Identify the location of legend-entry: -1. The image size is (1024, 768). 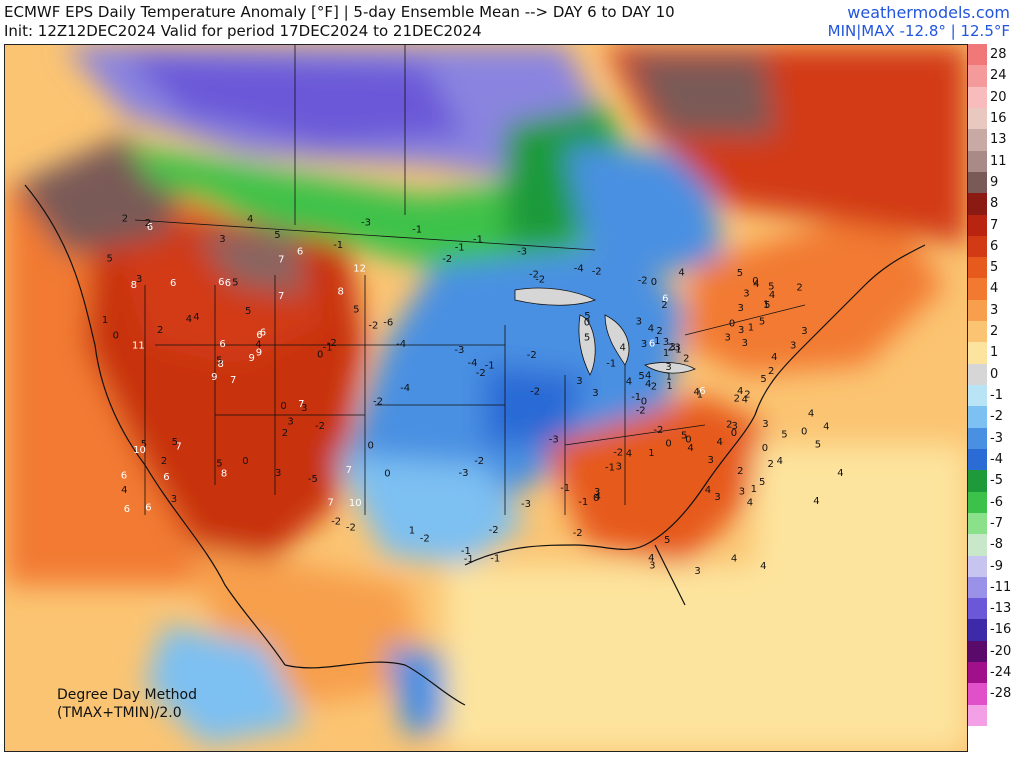
(994, 396).